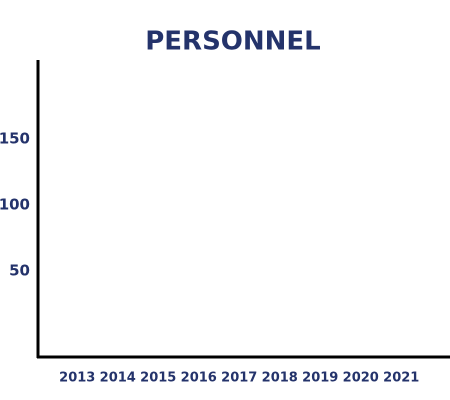 The width and height of the screenshot is (450, 400). What do you see at coordinates (361, 378) in the screenshot?
I see `x-tick-label: 2020` at bounding box center [361, 378].